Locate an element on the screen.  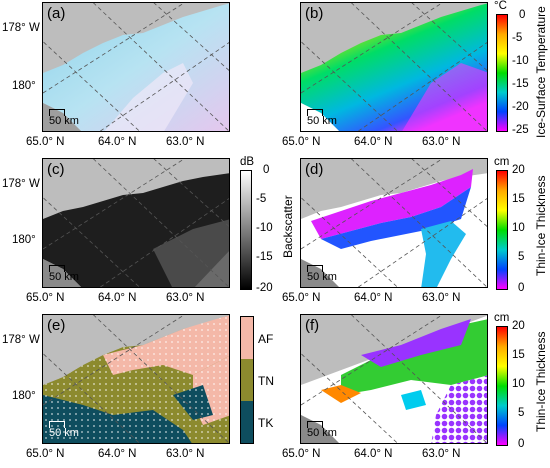
thickness-f-tick-0: 20 is located at coordinates (518, 326).